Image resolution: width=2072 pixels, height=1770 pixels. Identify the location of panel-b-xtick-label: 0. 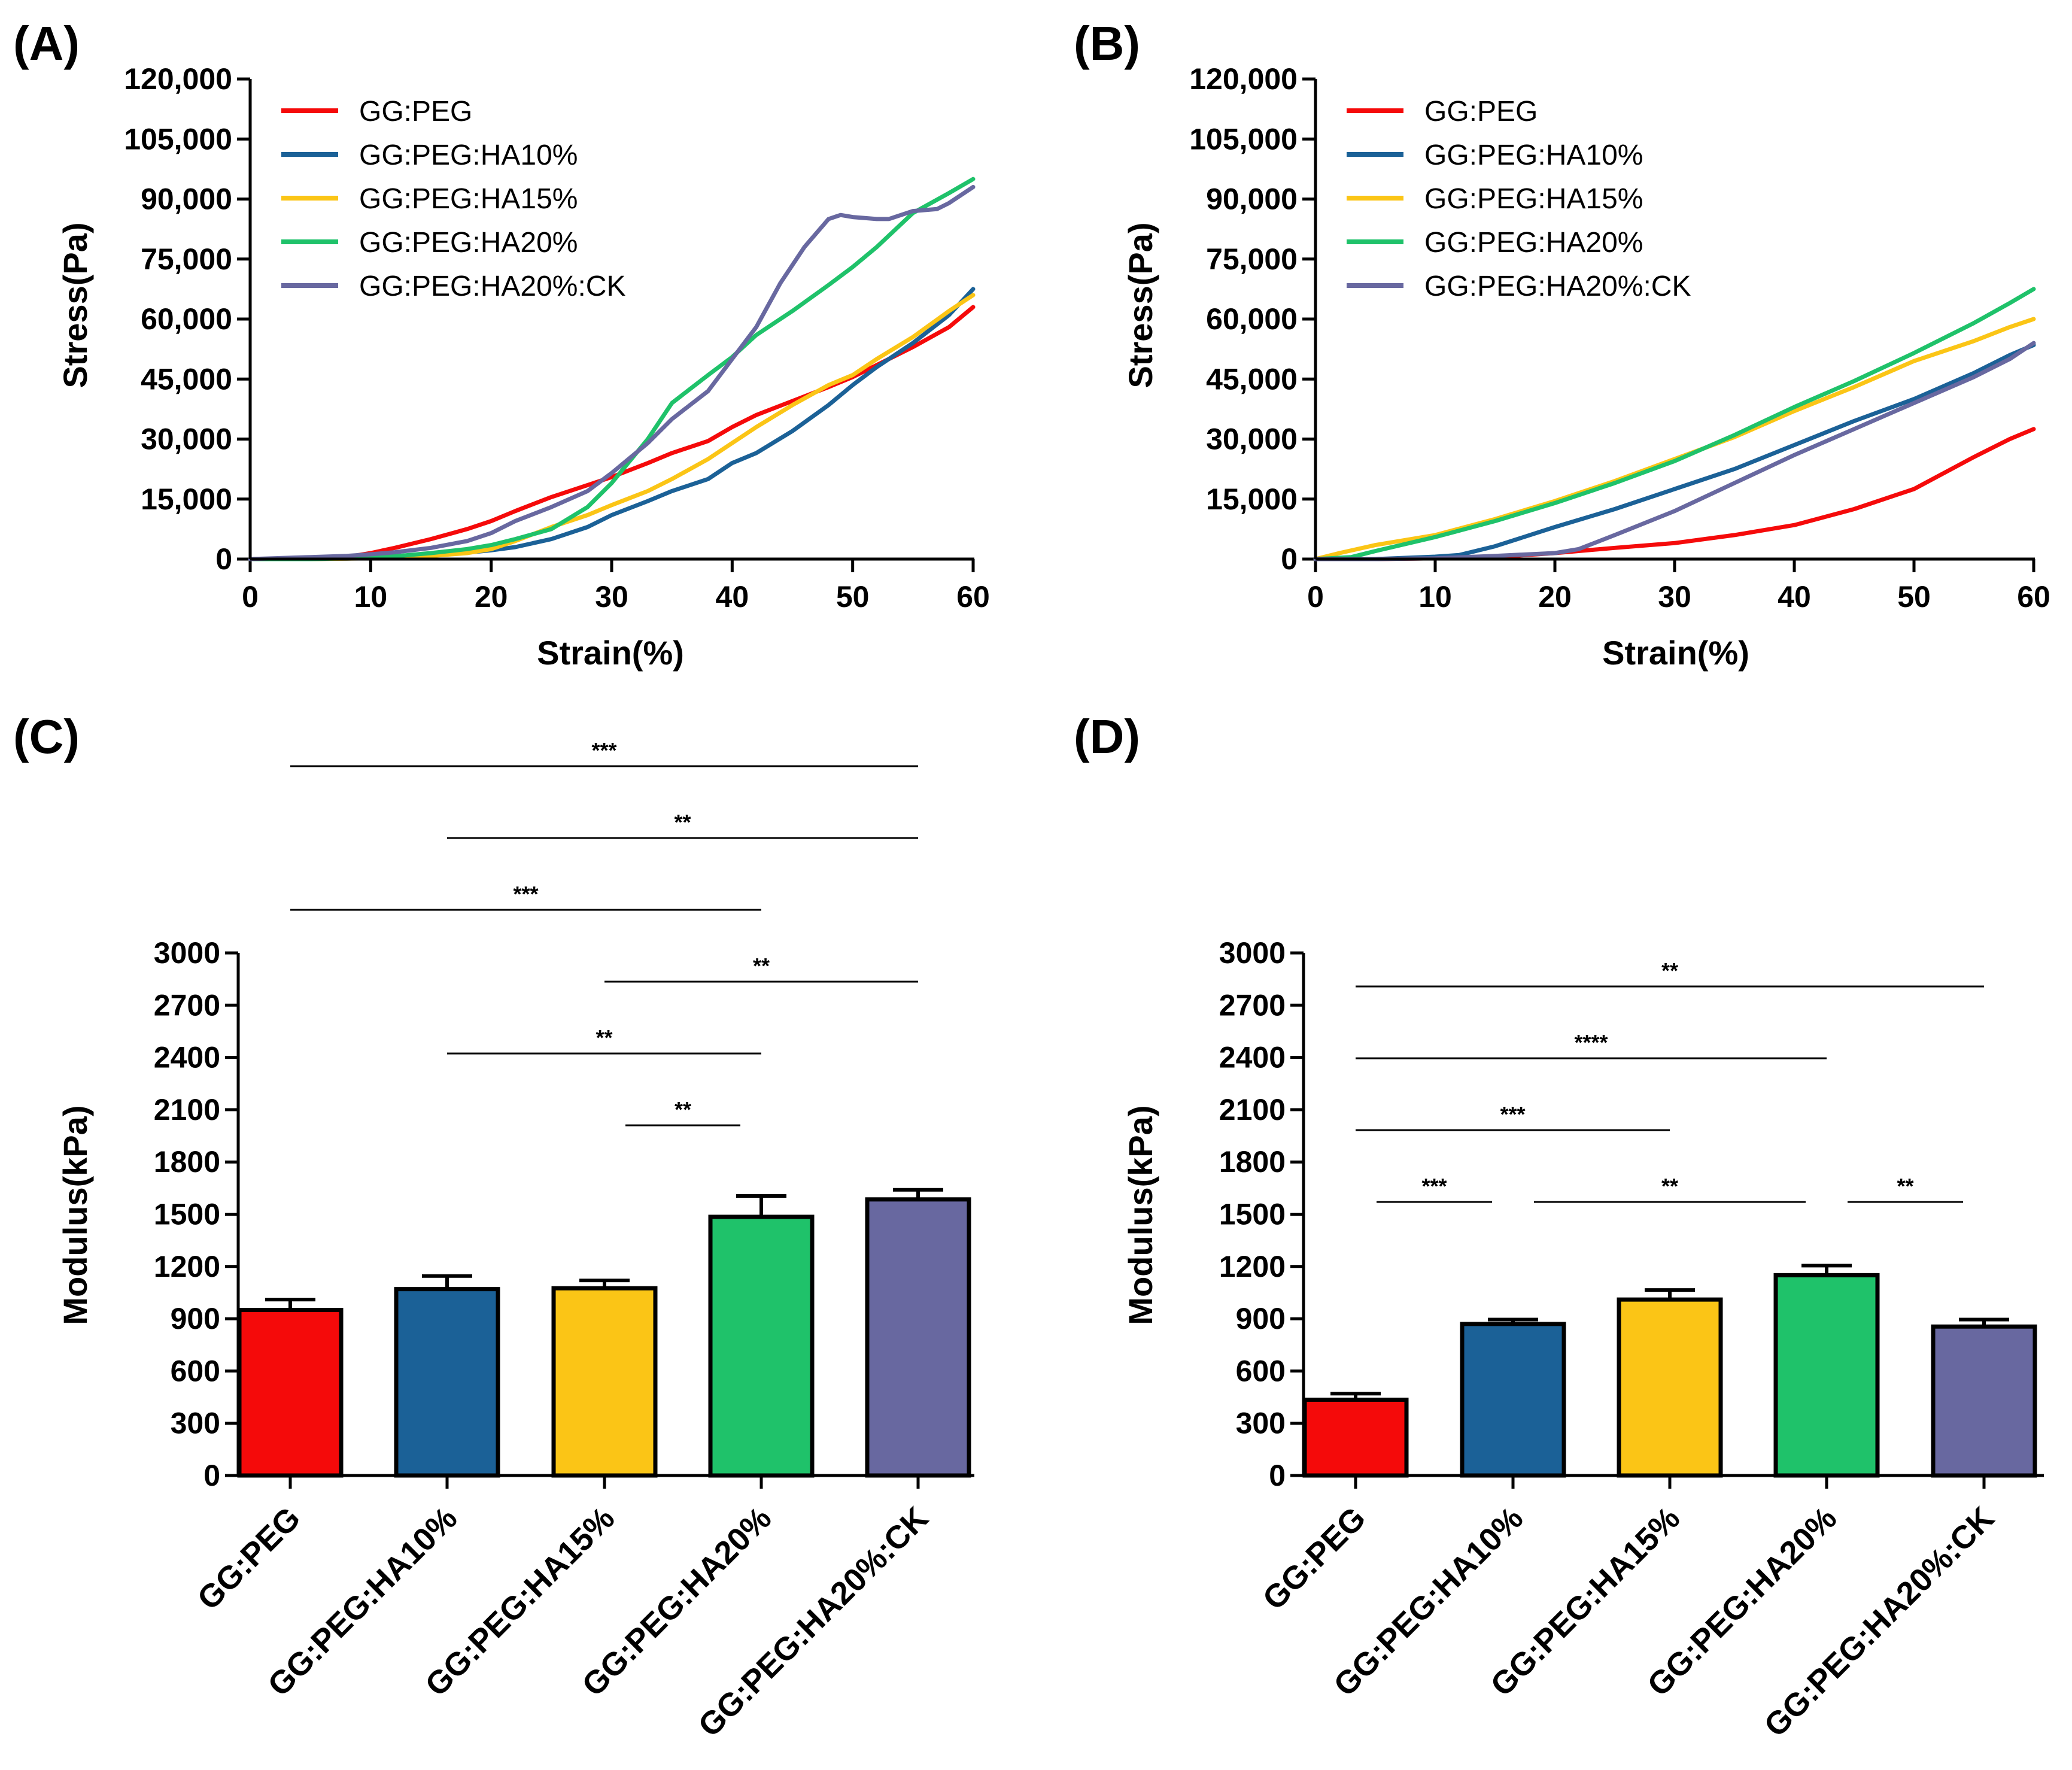
(1315, 597).